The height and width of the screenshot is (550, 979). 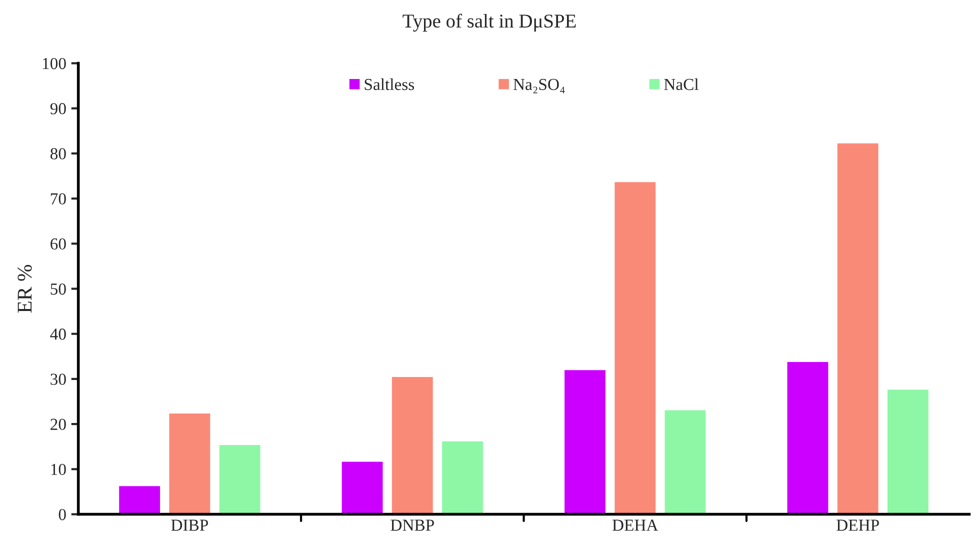 What do you see at coordinates (58, 198) in the screenshot?
I see `y-tick-label: 70` at bounding box center [58, 198].